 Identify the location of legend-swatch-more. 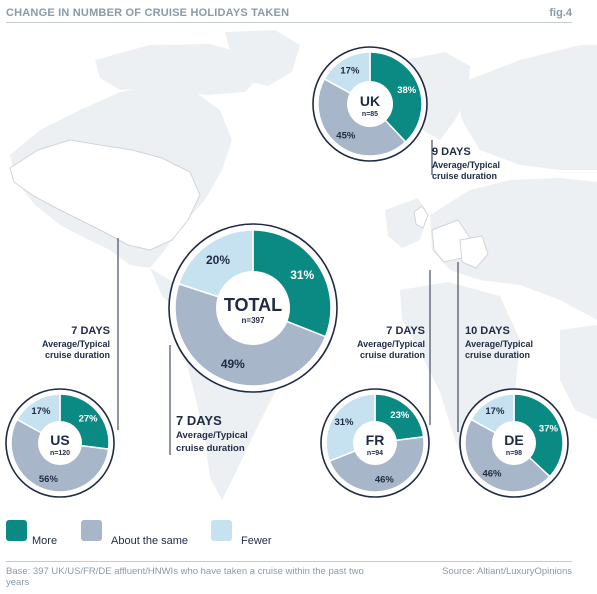
(16, 530).